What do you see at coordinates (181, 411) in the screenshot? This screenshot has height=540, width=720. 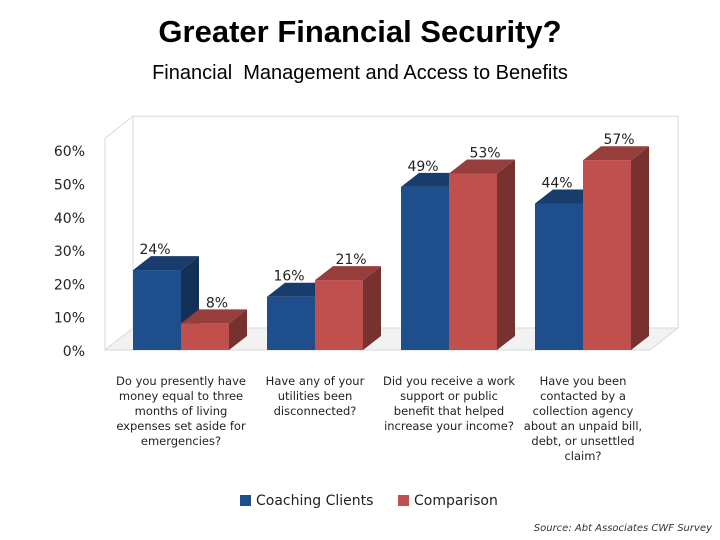 I see `x-tick-label: months of living` at bounding box center [181, 411].